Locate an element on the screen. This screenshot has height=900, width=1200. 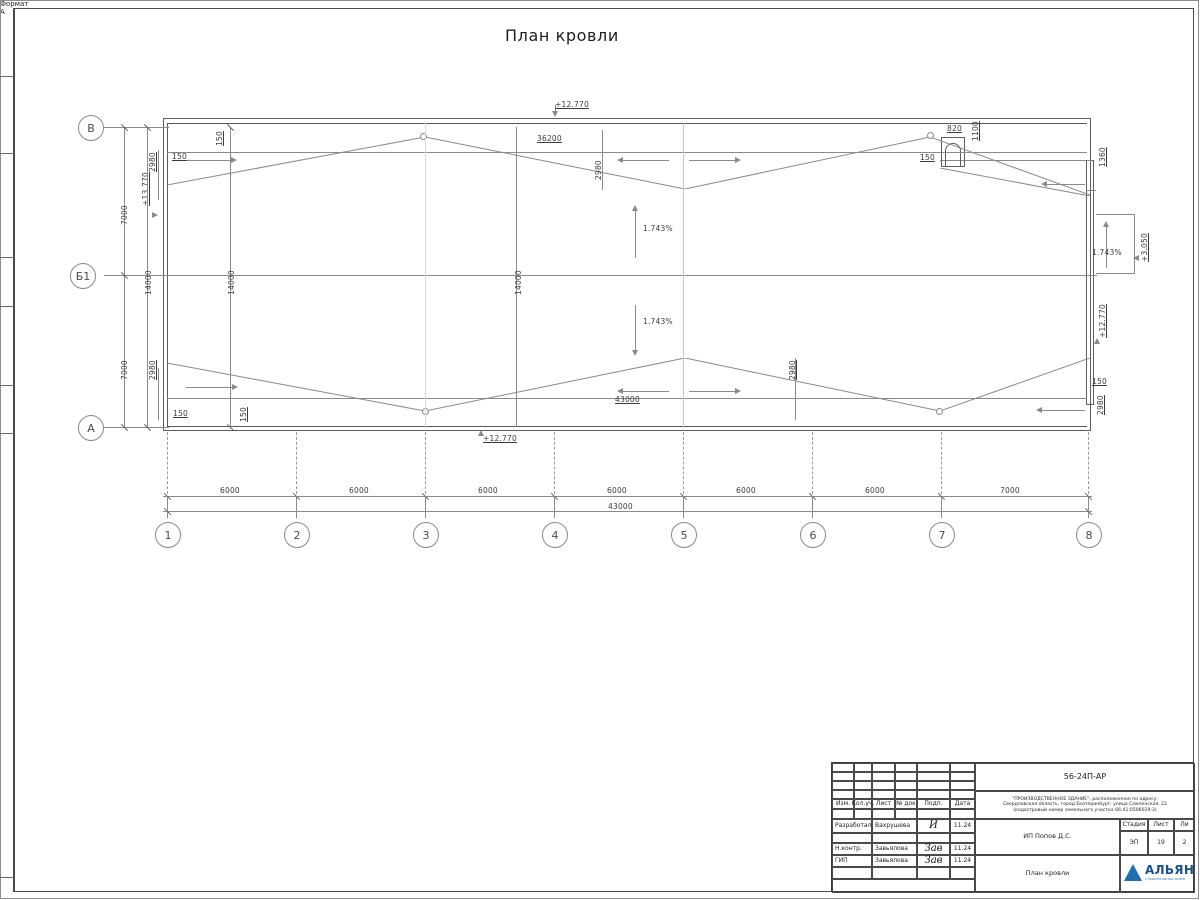
rev-header-data: Дата is located at coordinates (962, 804).